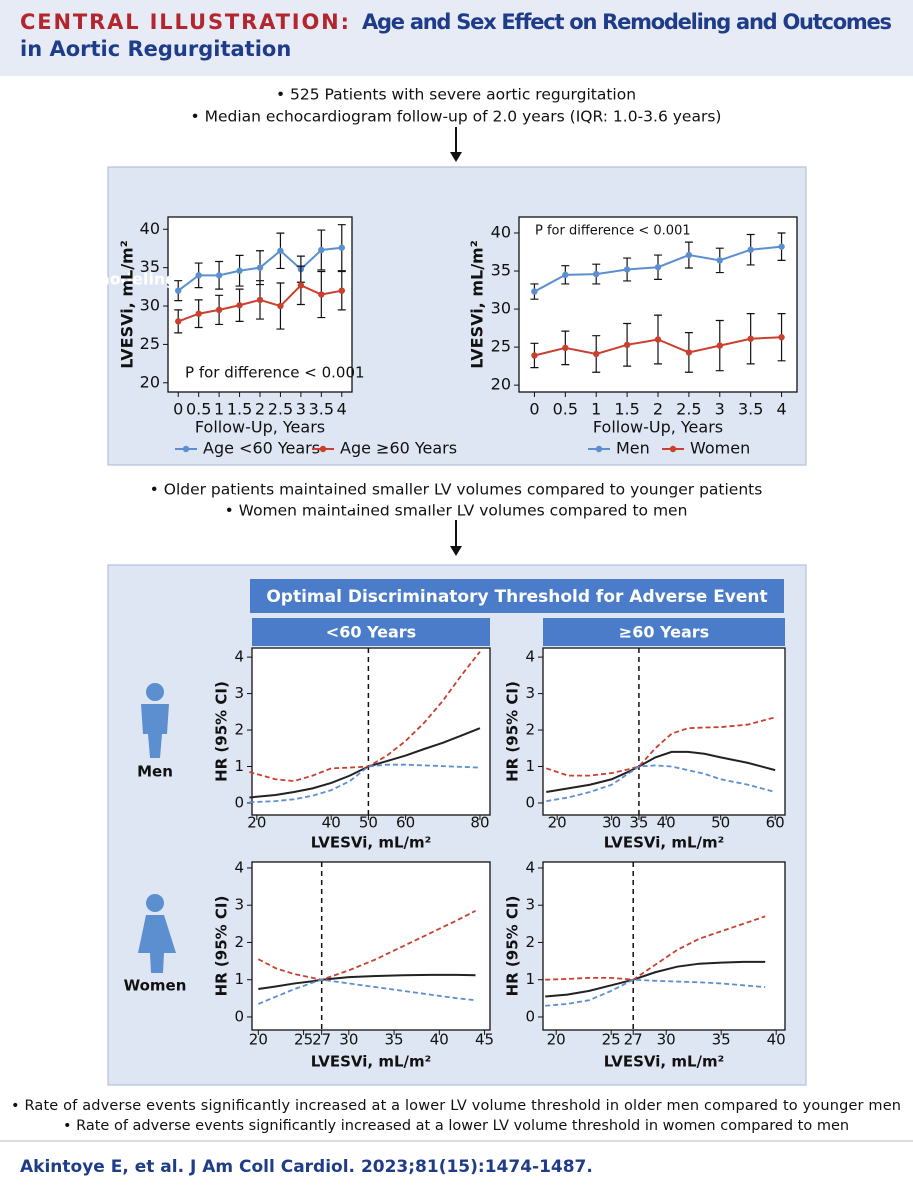 The width and height of the screenshot is (913, 1200). Describe the element at coordinates (150, 381) in the screenshot. I see `y-tick-label: 20` at that location.